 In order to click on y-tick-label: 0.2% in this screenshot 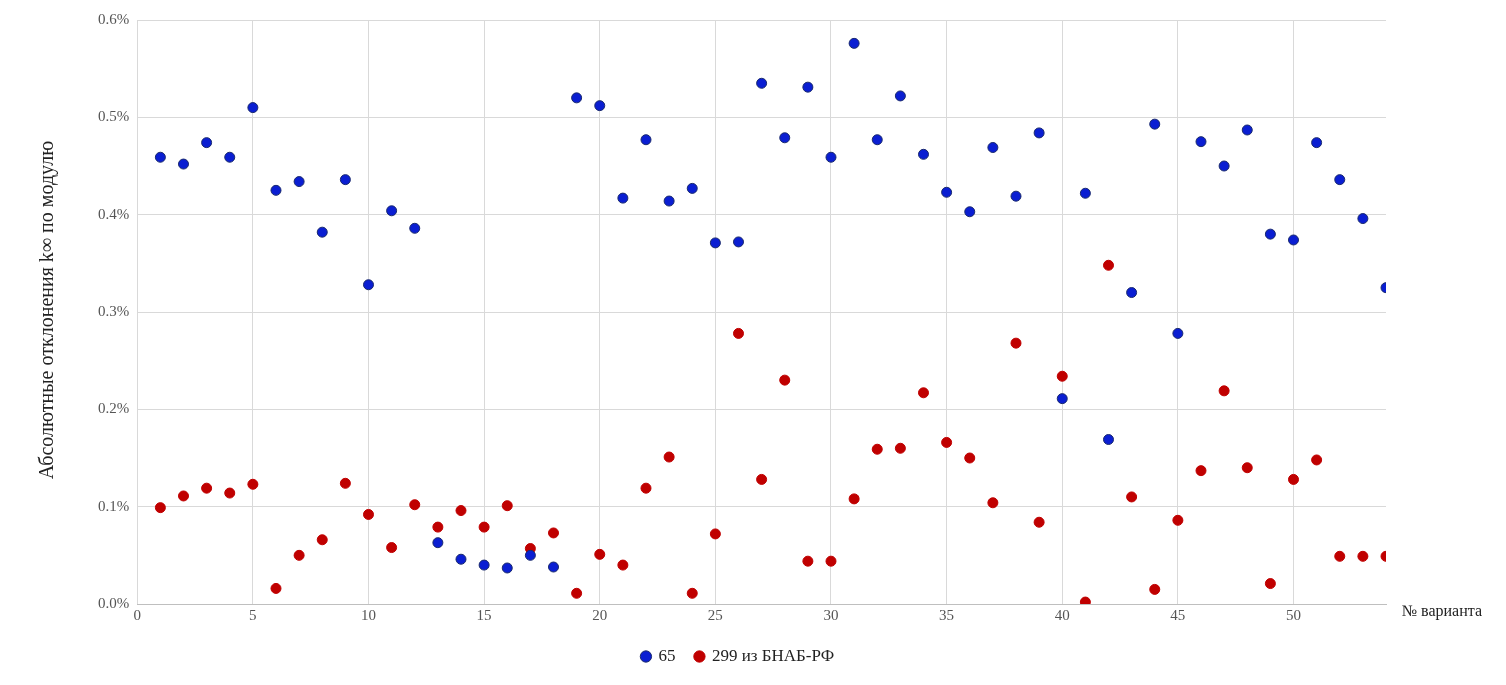, I will do `click(114, 408)`.